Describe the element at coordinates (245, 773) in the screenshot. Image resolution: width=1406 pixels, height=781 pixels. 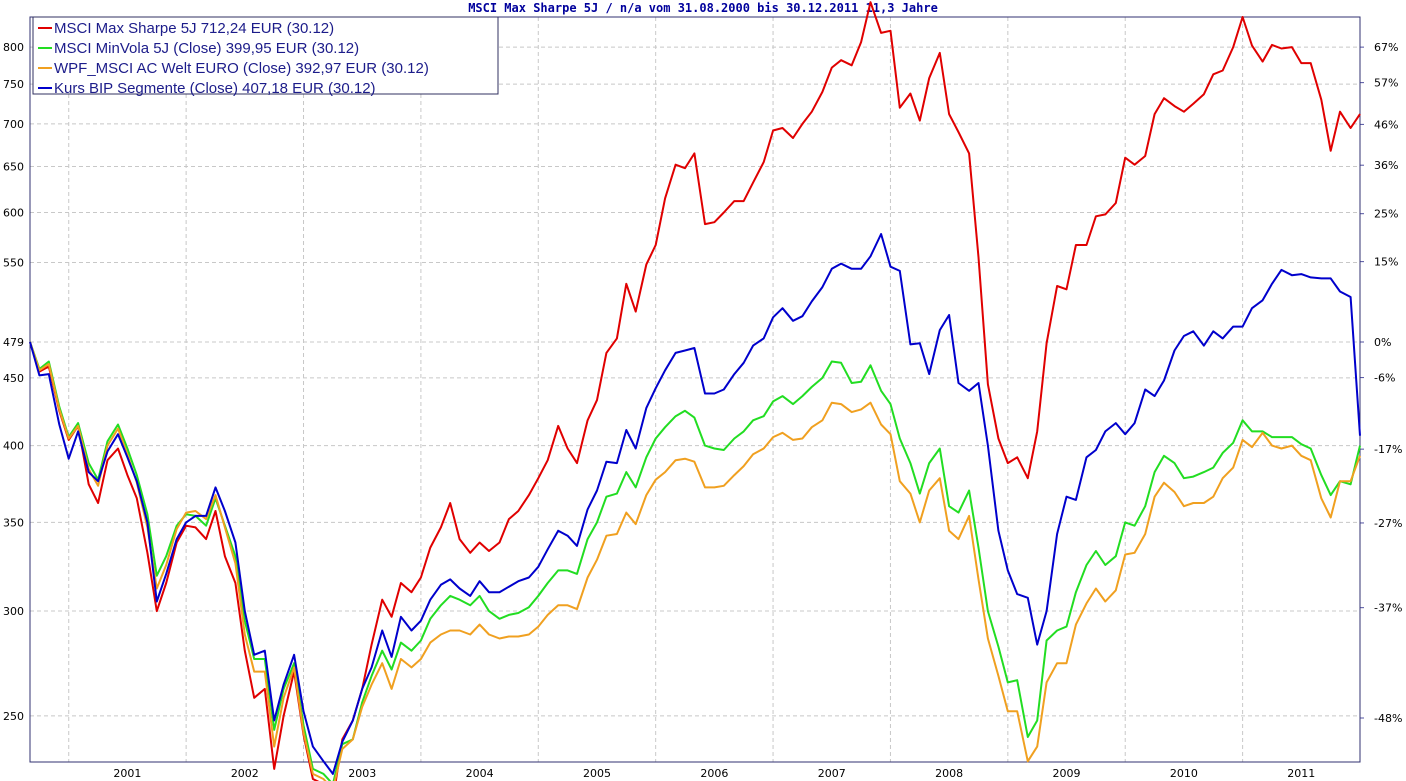
I see `x-tick-label: 2002` at that location.